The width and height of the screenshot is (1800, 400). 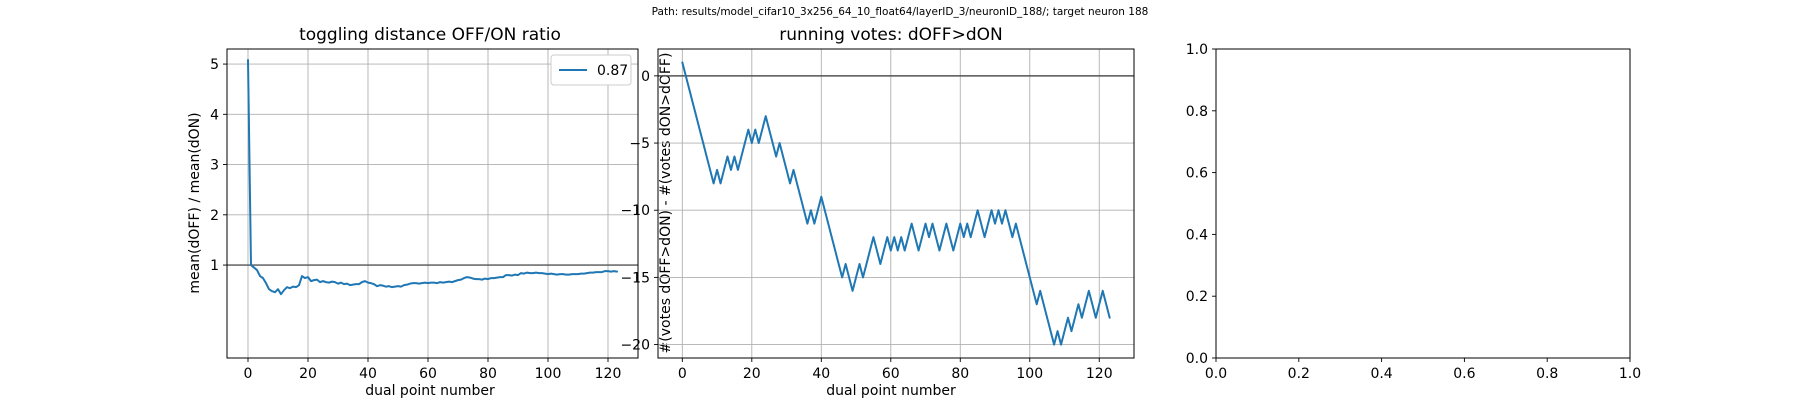 What do you see at coordinates (821, 374) in the screenshot?
I see `votes-chart-x-tick-label: 40` at bounding box center [821, 374].